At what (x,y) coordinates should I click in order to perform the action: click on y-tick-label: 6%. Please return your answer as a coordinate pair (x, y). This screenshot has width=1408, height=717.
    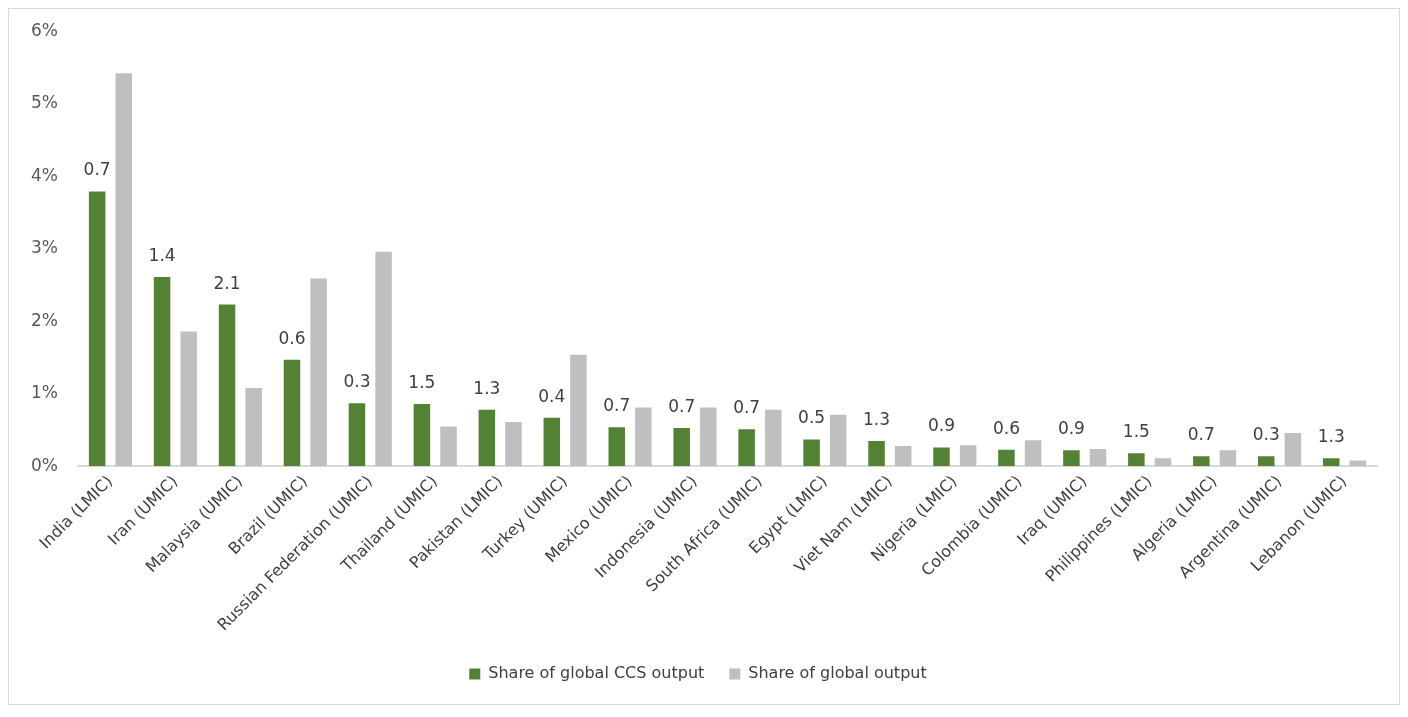
    Looking at the image, I should click on (44, 29).